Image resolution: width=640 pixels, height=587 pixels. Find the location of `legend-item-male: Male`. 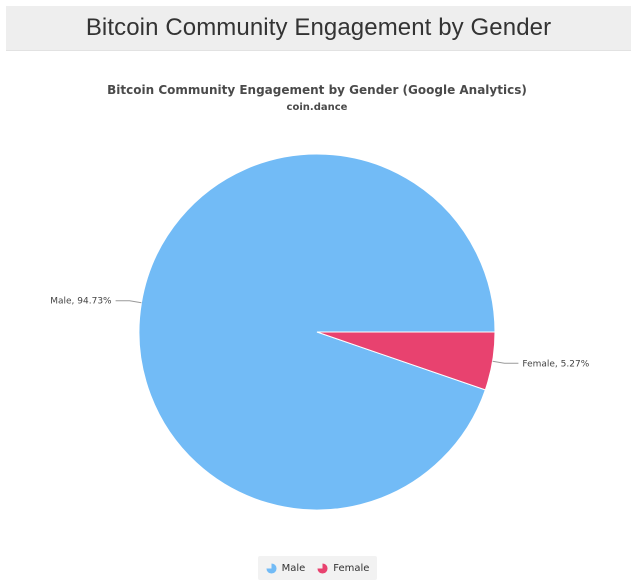

legend-item-male: Male is located at coordinates (286, 568).